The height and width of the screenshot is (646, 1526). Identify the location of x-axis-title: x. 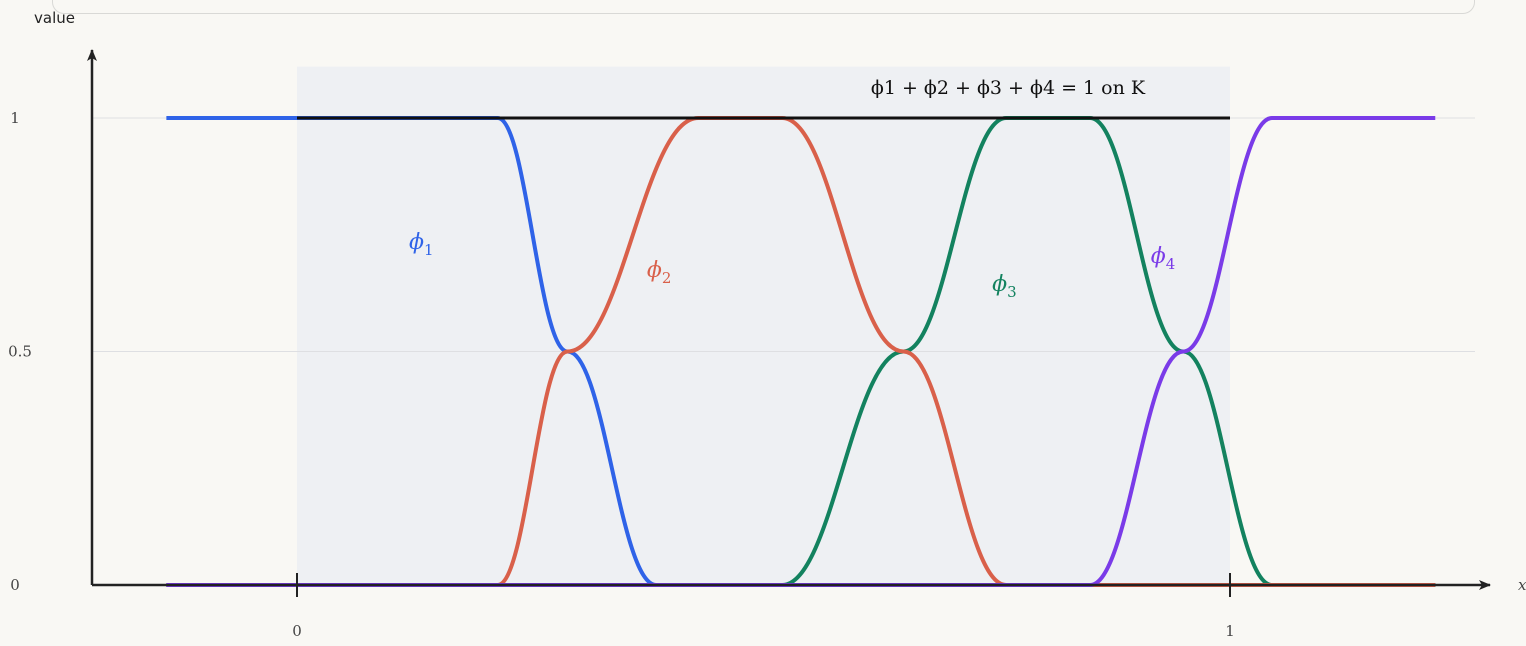
(1522, 585).